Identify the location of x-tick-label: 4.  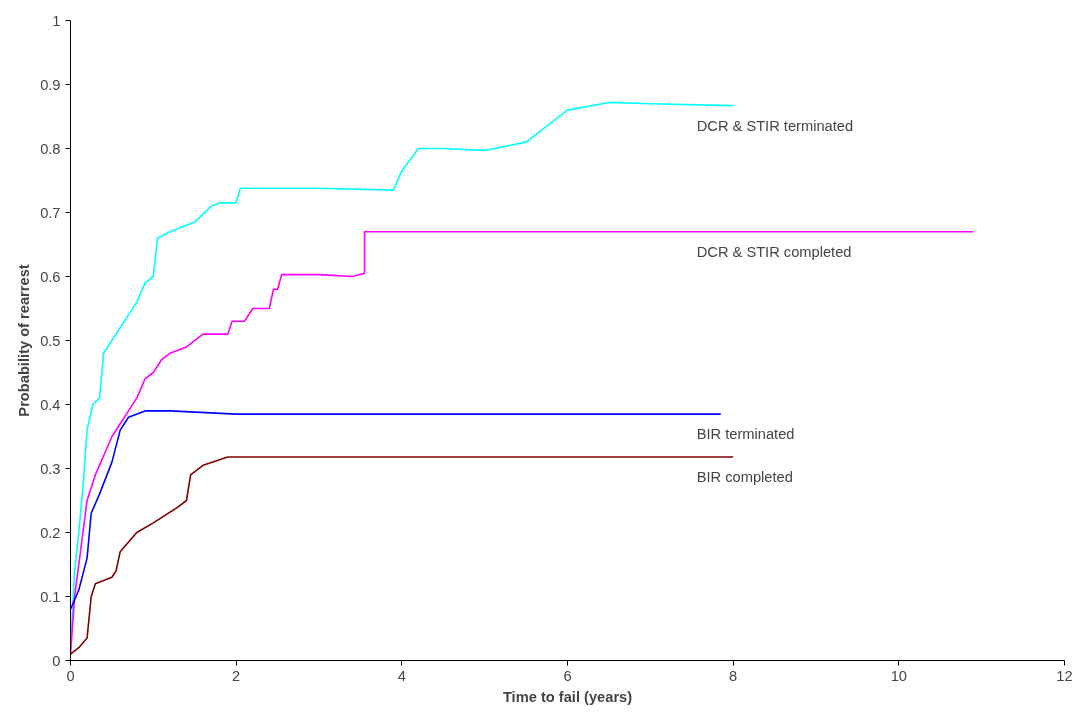
(401, 675).